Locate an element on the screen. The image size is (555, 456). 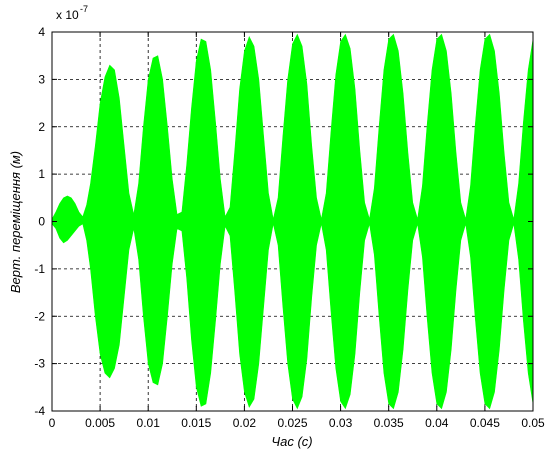
x-tick-label: 0.035 is located at coordinates (389, 423).